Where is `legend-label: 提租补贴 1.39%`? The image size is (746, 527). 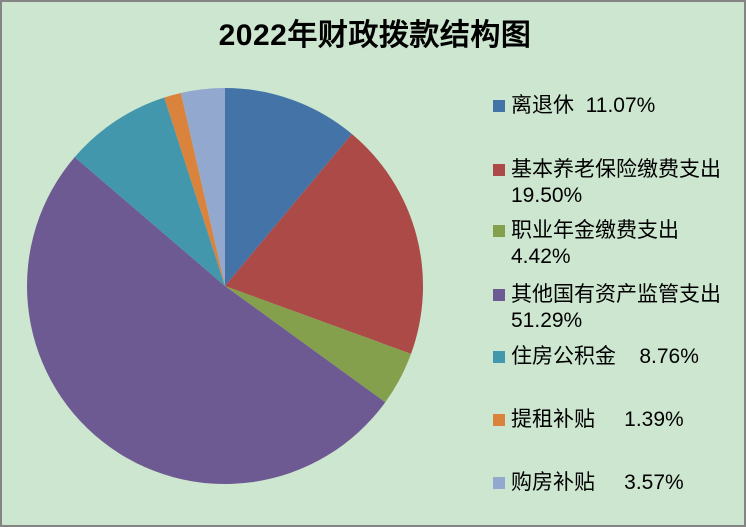
legend-label: 提租补贴 1.39% is located at coordinates (597, 420).